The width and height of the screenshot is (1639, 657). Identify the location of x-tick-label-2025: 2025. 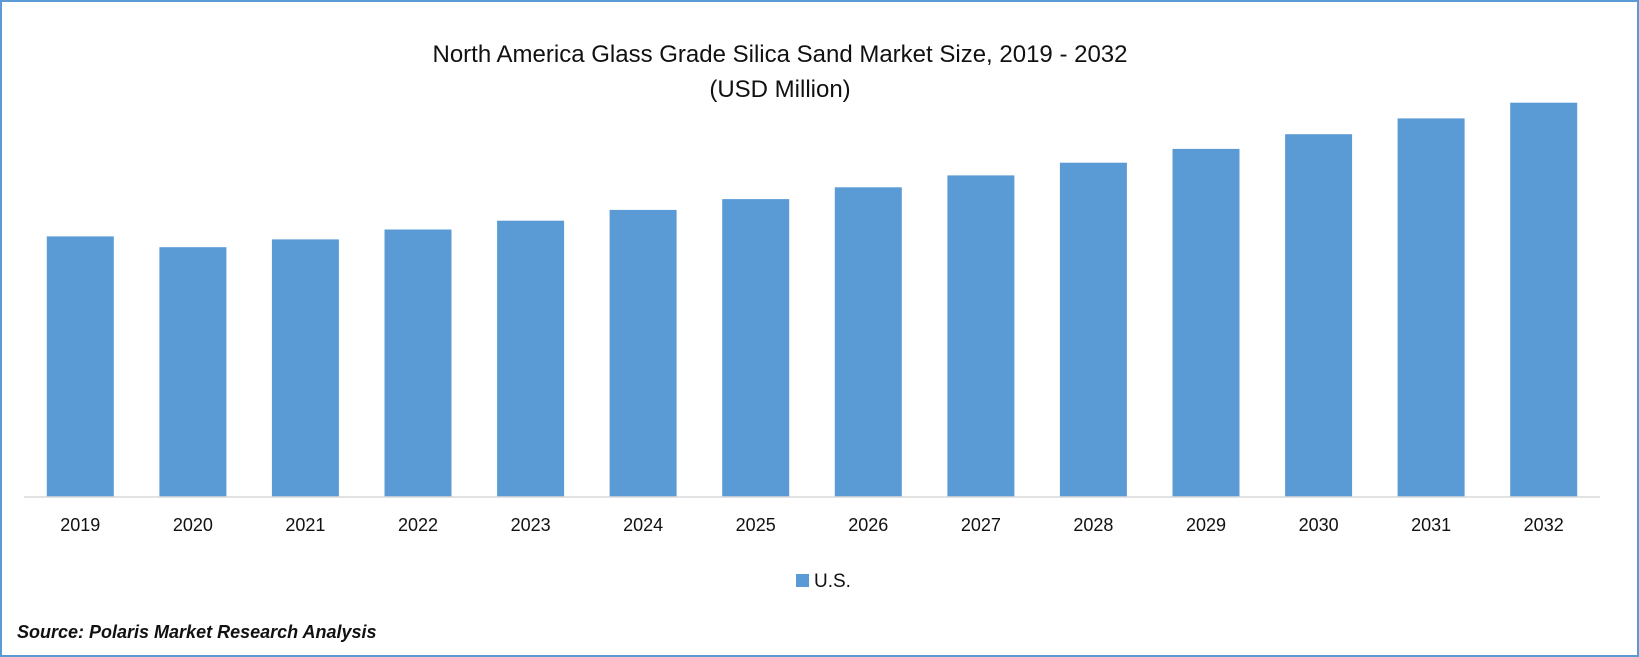
(756, 525).